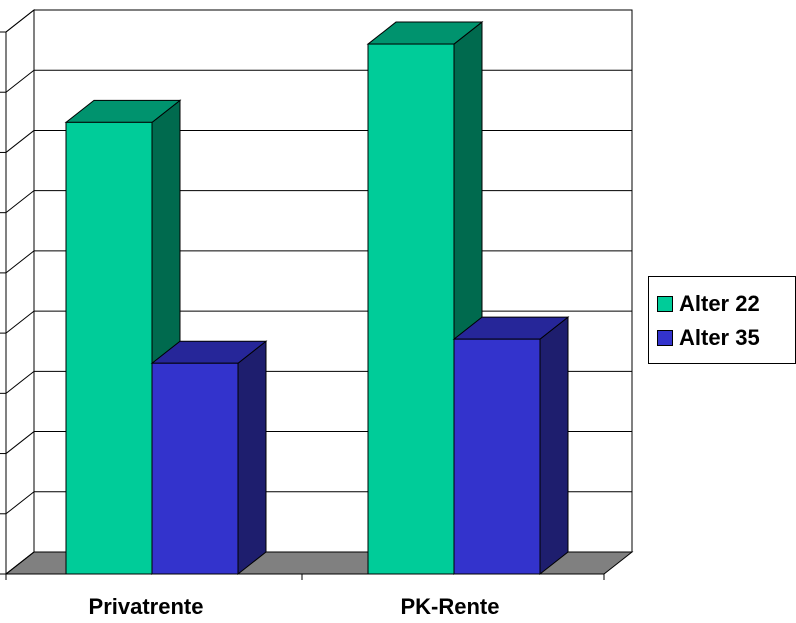 Image resolution: width=796 pixels, height=623 pixels. I want to click on side-wall, so click(20, 292).